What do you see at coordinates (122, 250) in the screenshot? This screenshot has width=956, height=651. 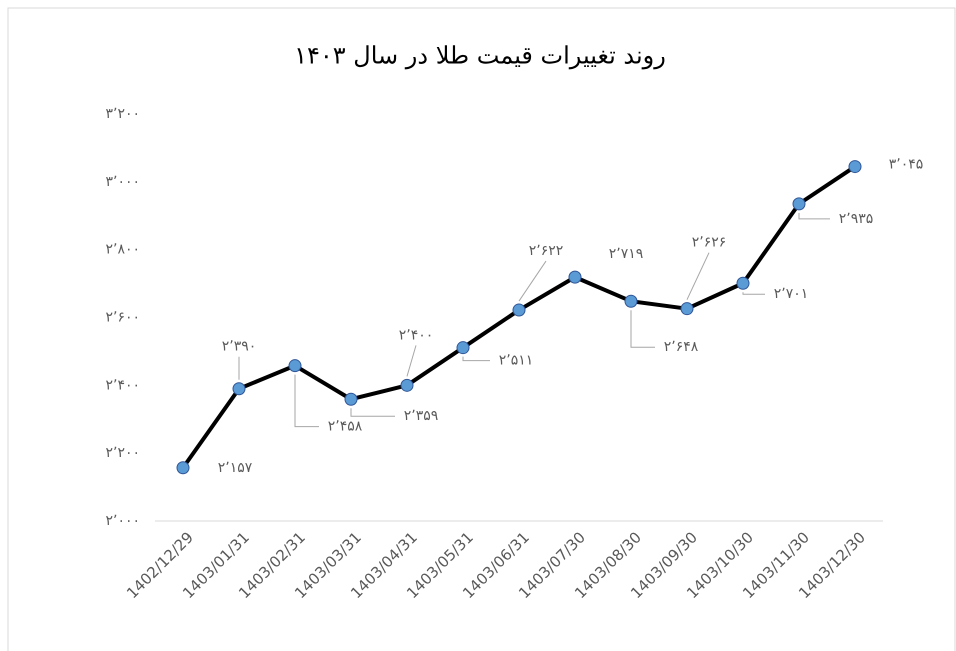 I see `y-tick-label: ۲٬۸۰۰` at bounding box center [122, 250].